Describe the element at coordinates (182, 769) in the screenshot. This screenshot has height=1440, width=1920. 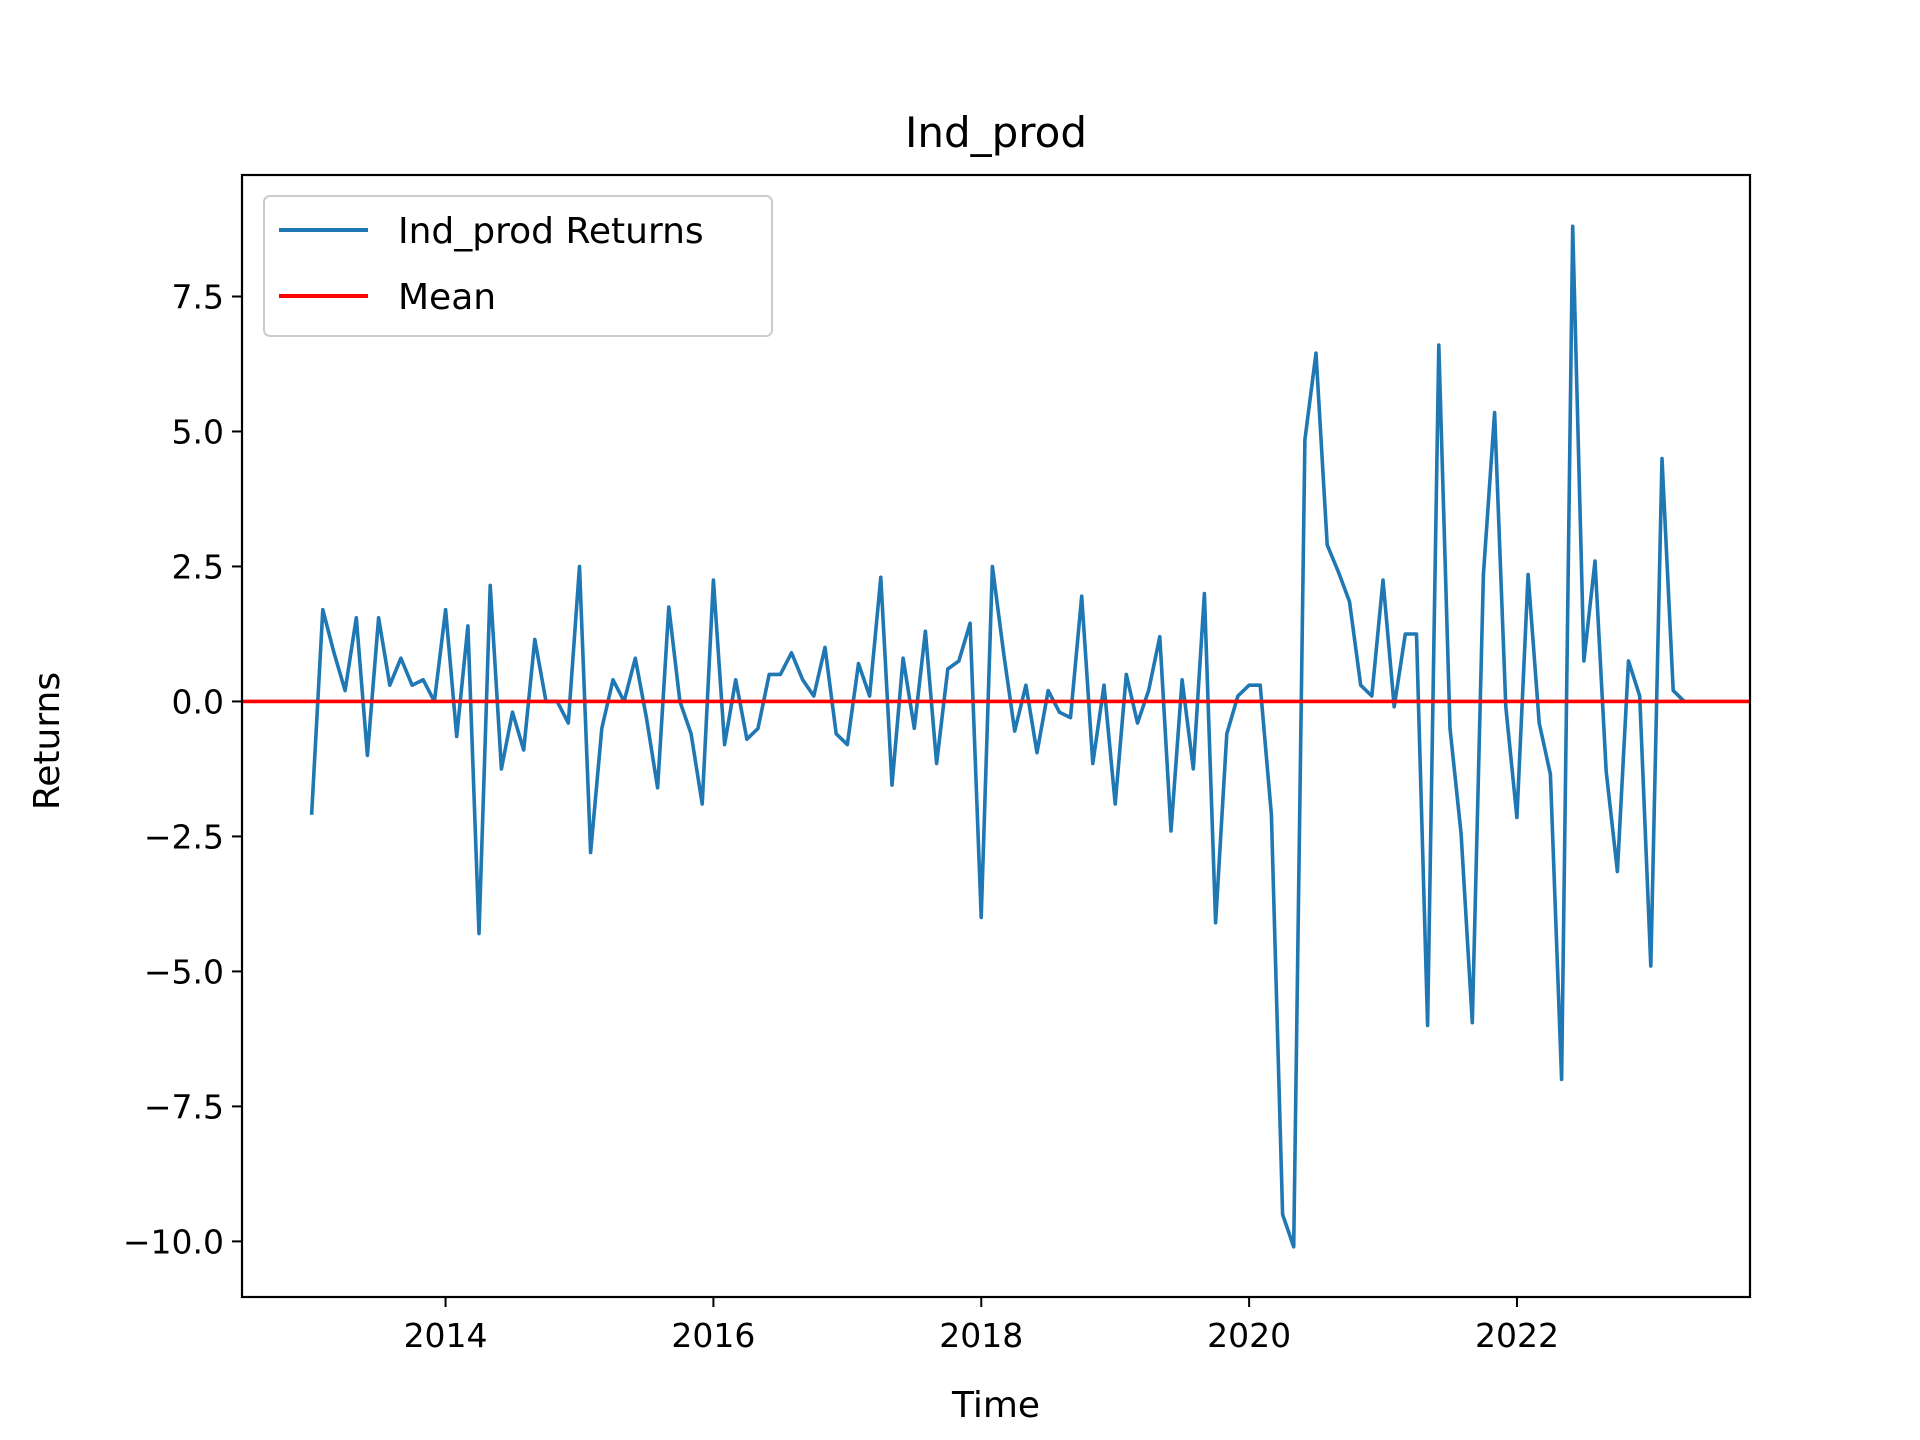
I see `y-axis-ticks: 7.5 5.0 2.5 0.0 −2.5 −5.0 −7.5 −10.0` at that location.